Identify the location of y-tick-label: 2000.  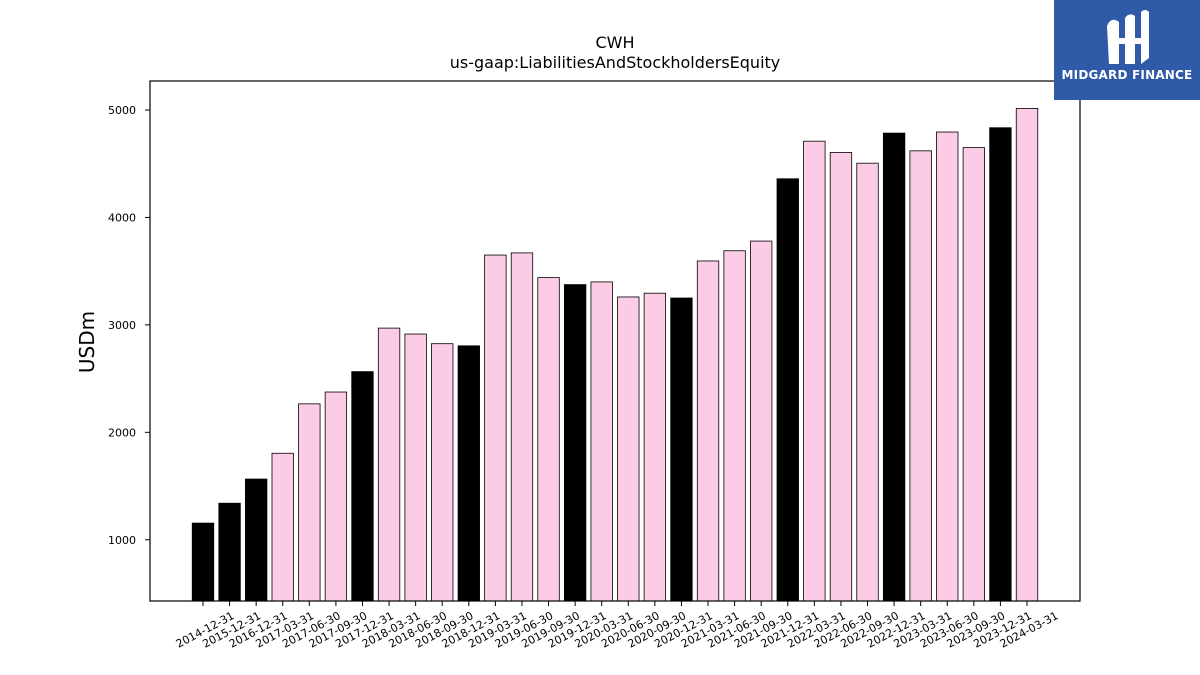
(122, 432).